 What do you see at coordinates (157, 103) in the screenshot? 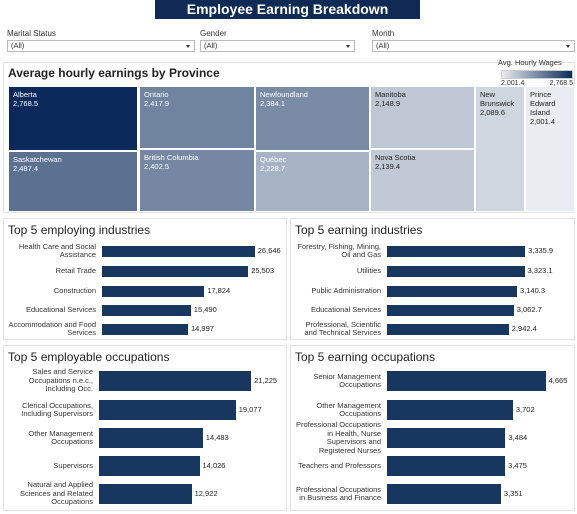
I see `cell-value: 2,417.9` at bounding box center [157, 103].